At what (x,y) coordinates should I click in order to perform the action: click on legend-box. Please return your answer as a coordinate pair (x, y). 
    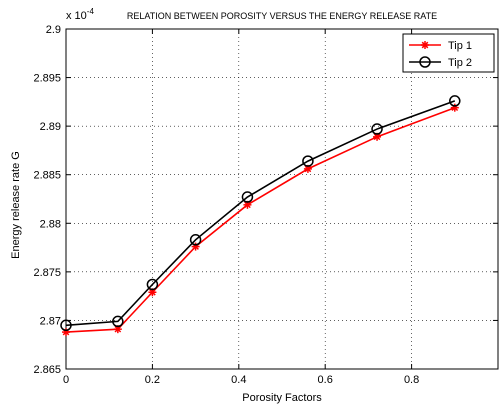
    Looking at the image, I should click on (448, 53).